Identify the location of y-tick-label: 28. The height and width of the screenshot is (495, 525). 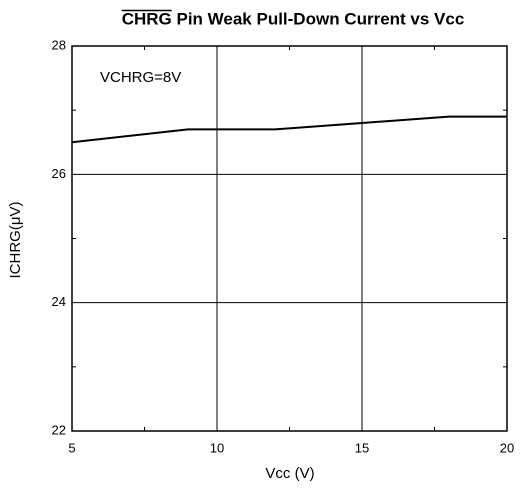
(59, 44).